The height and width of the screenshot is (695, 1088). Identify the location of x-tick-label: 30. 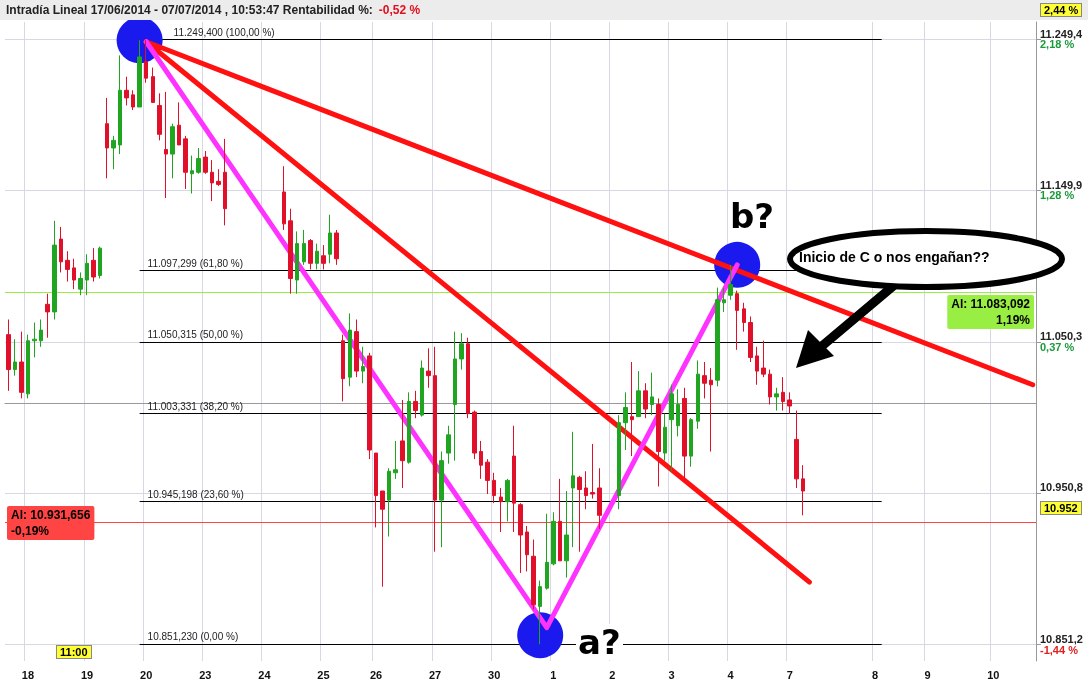
(494, 674).